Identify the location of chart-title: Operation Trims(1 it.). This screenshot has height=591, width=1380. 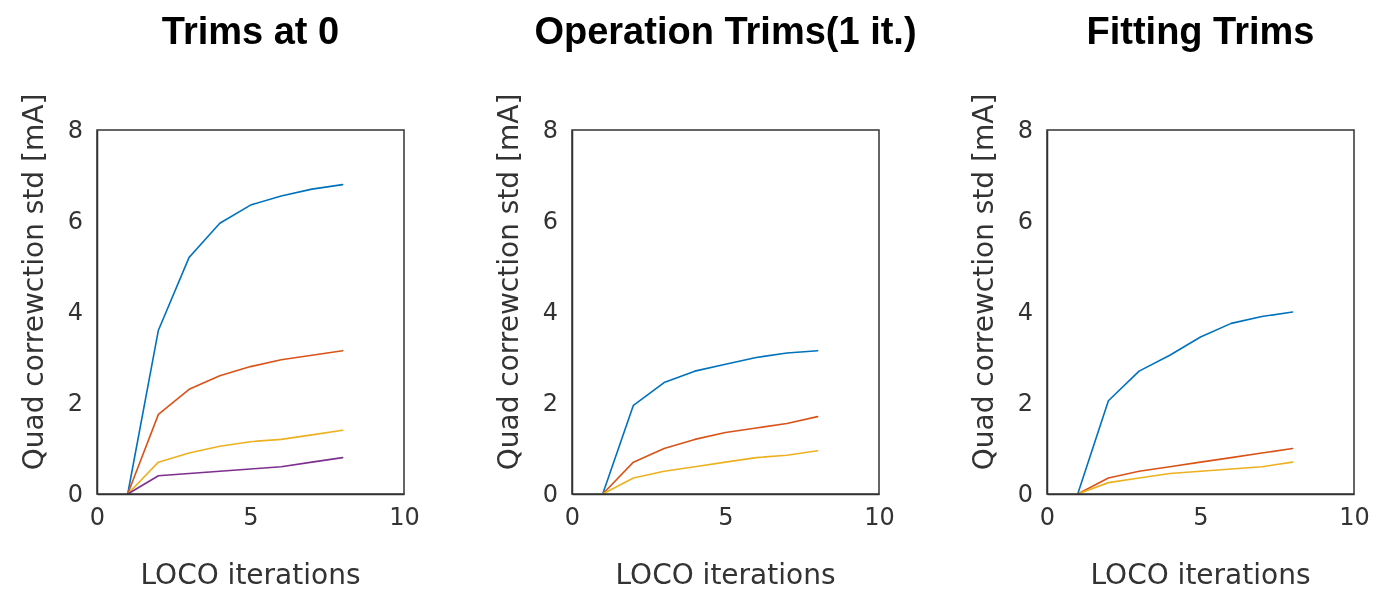
(725, 31).